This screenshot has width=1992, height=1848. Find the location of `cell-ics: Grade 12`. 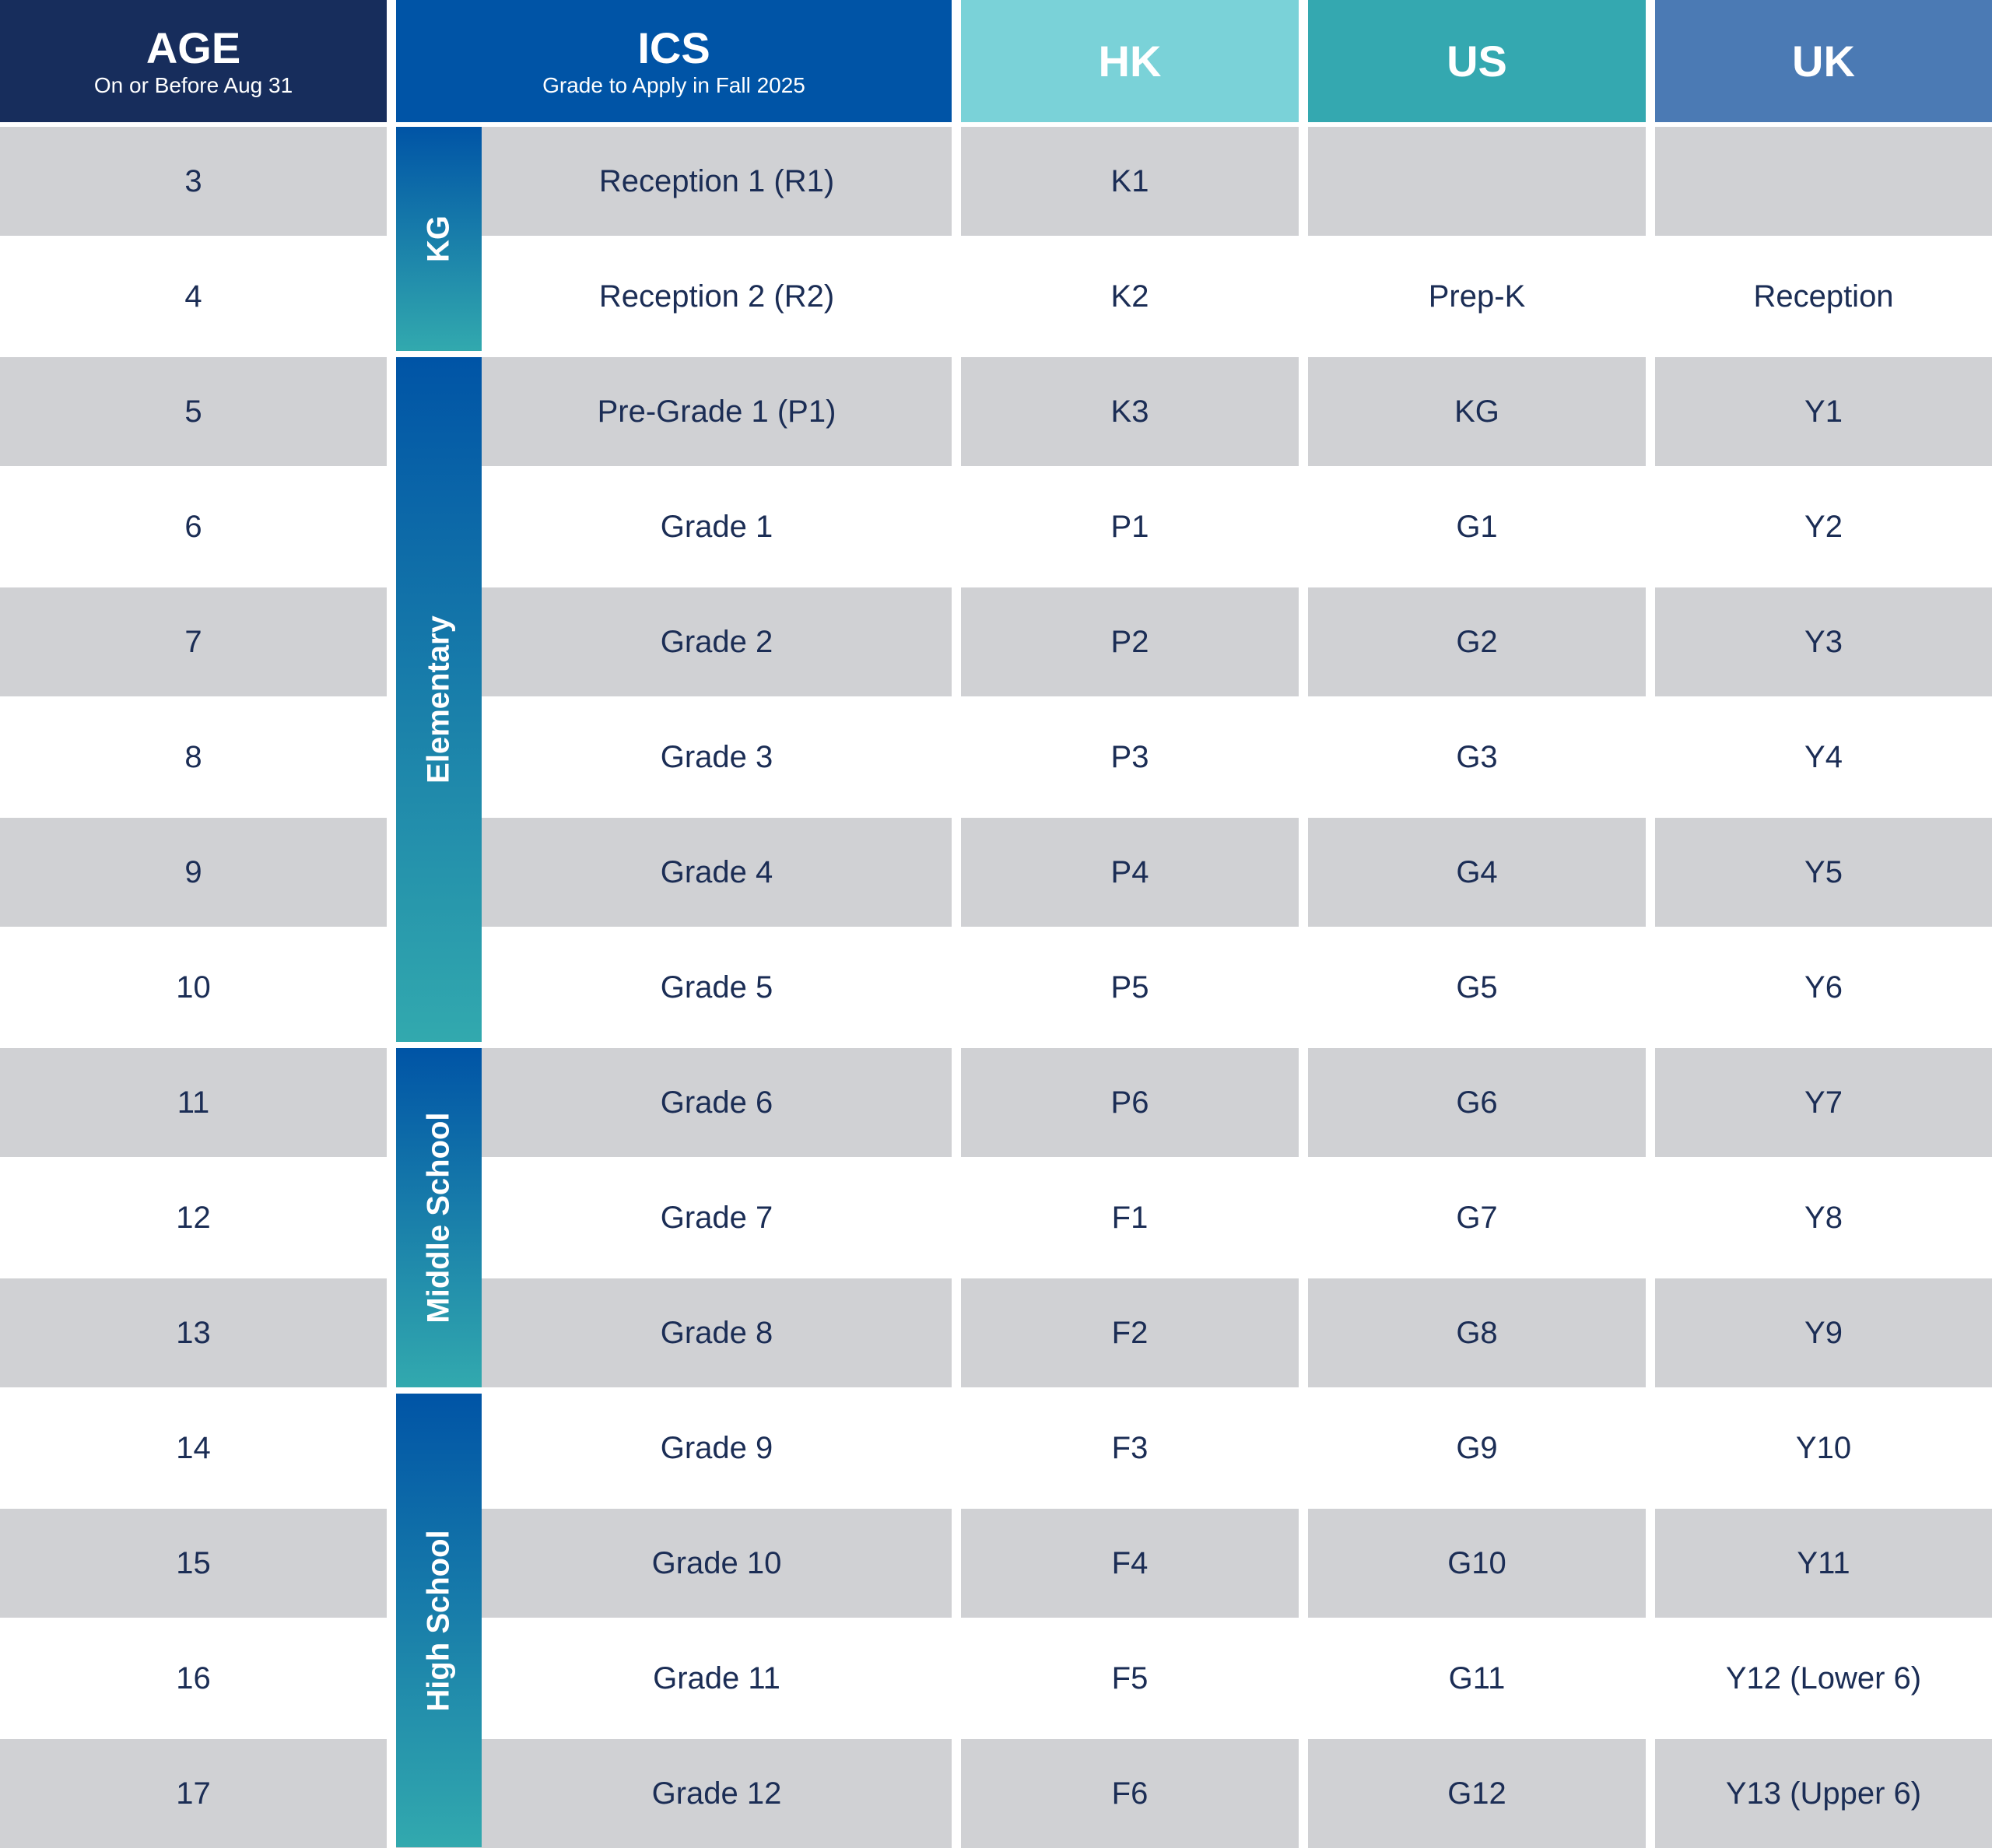

cell-ics: Grade 12 is located at coordinates (716, 1793).